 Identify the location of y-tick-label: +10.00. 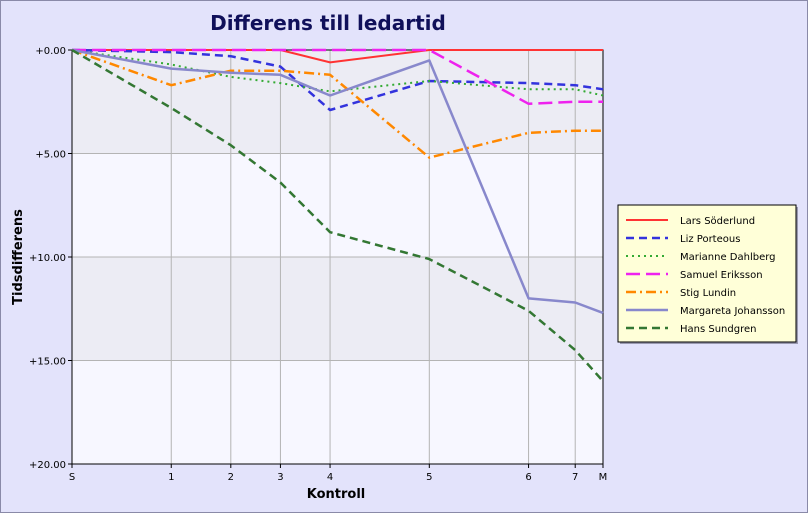
(47, 258).